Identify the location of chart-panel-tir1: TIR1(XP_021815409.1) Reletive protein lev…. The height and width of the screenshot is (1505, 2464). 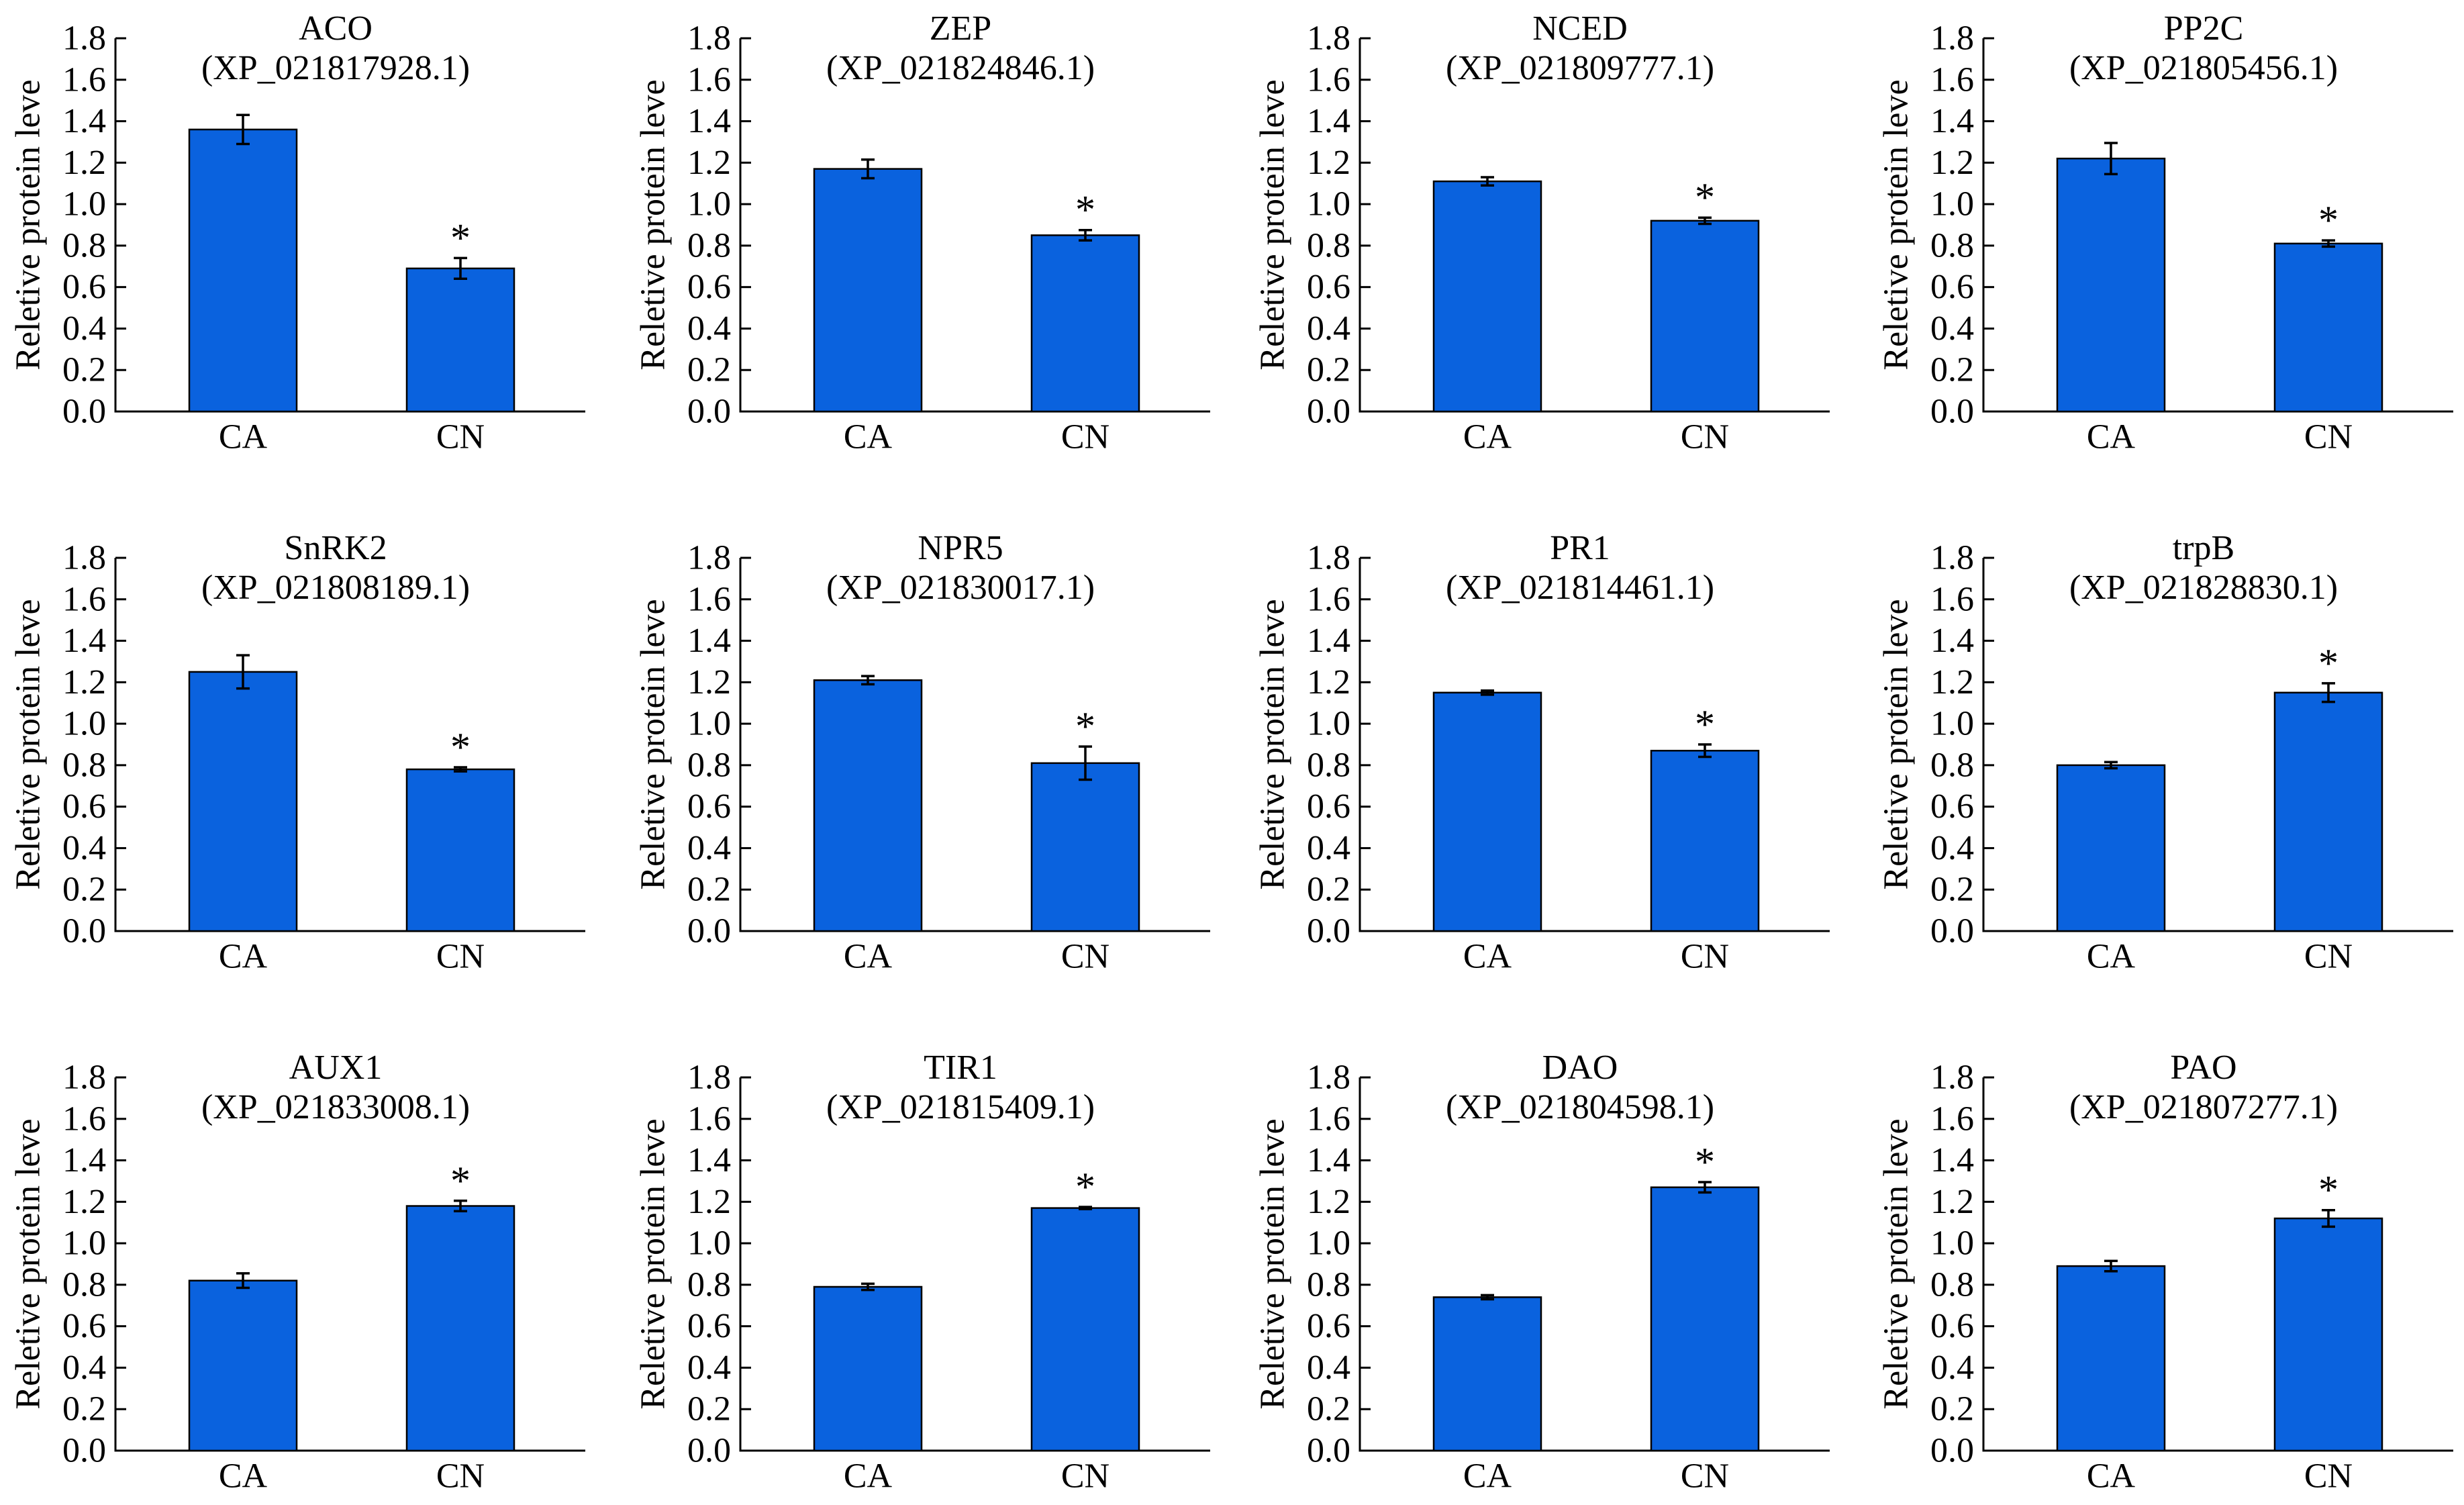
(922, 1272).